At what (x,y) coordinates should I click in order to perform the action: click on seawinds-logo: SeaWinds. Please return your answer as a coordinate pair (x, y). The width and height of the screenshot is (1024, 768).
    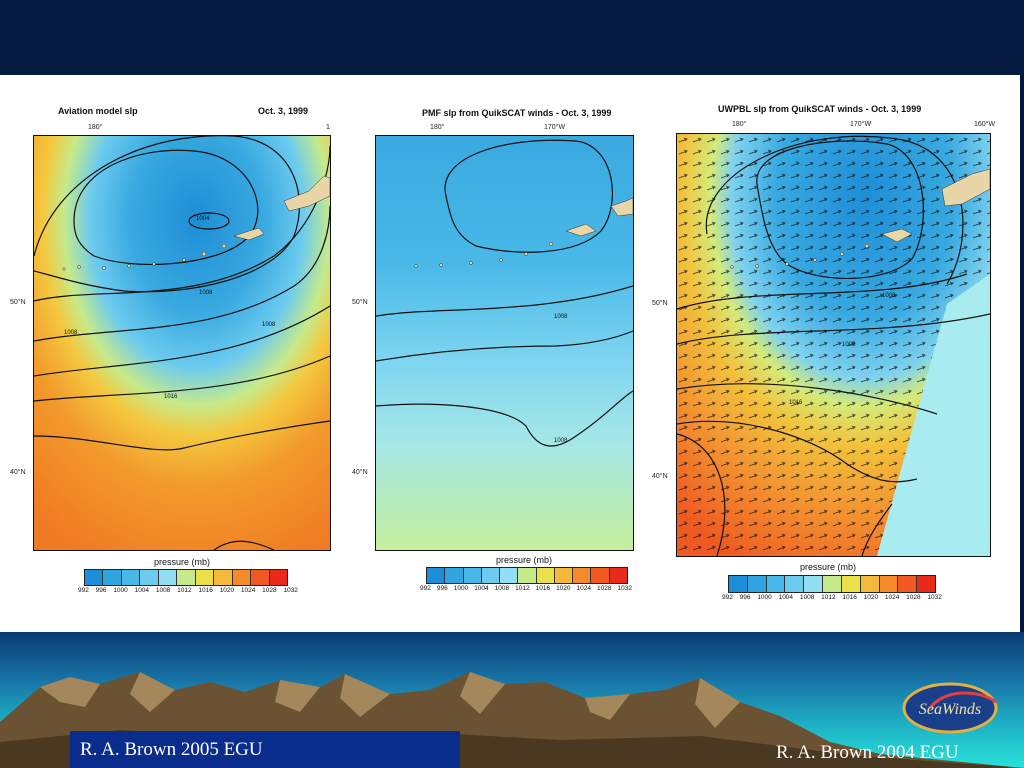
    Looking at the image, I should click on (952, 707).